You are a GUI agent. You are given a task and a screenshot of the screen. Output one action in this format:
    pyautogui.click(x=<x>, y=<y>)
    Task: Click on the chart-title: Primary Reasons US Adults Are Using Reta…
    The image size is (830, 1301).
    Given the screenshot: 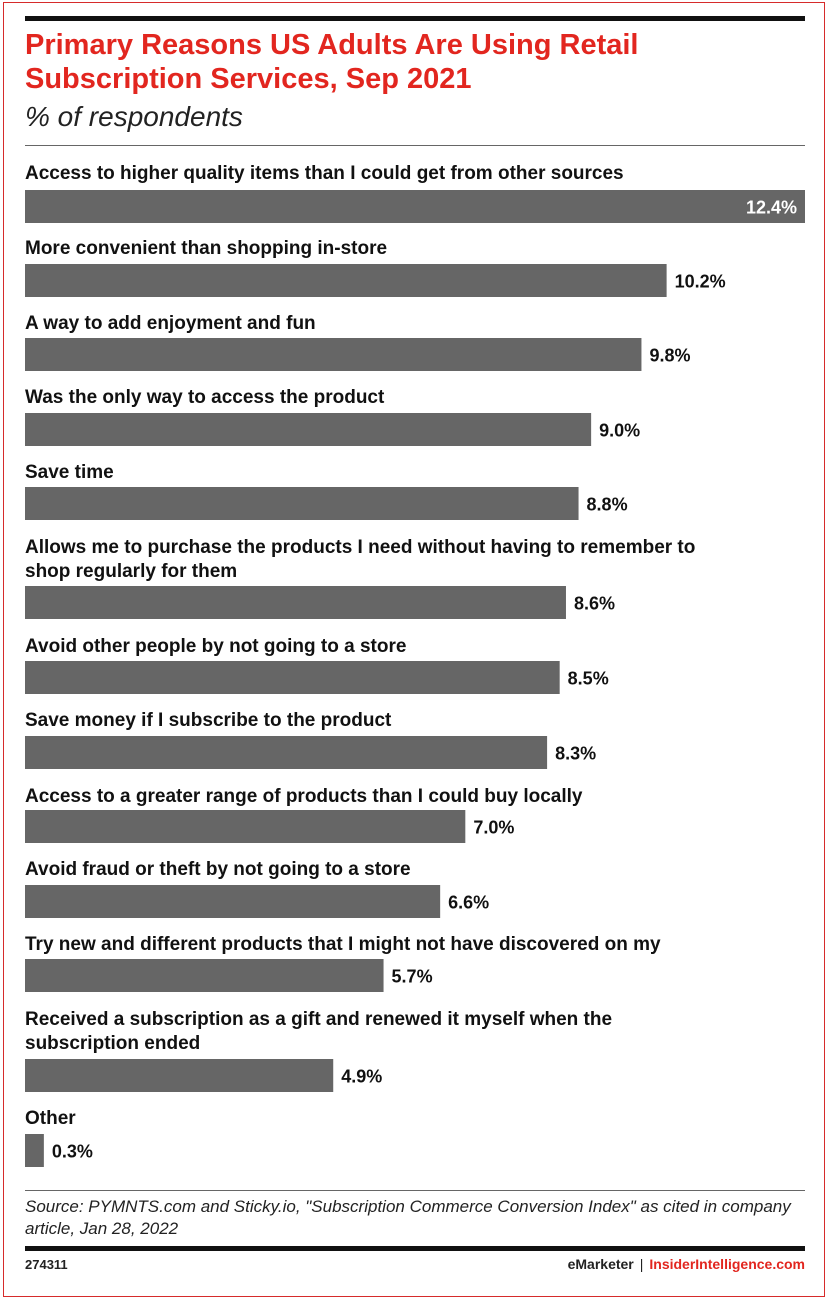 What is the action you would take?
    pyautogui.click(x=332, y=62)
    